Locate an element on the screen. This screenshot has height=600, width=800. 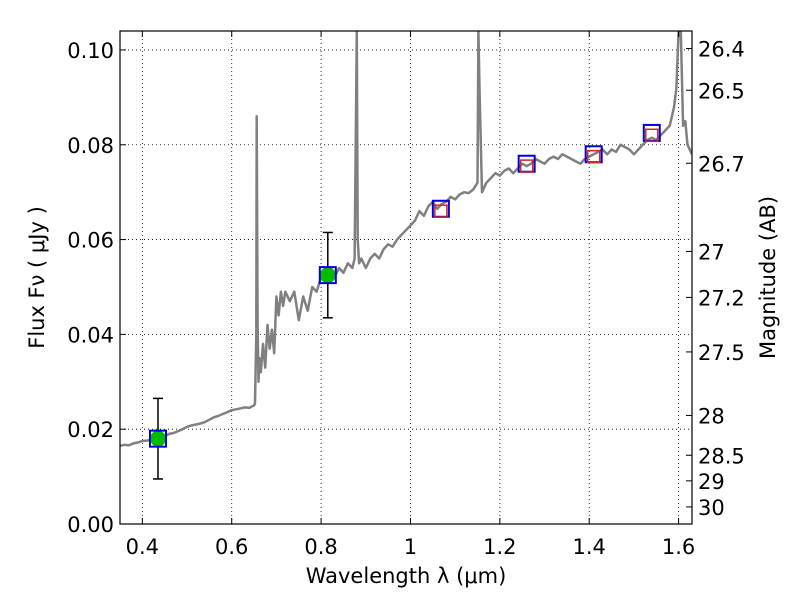
x-tick-label: 0.4 is located at coordinates (142, 547).